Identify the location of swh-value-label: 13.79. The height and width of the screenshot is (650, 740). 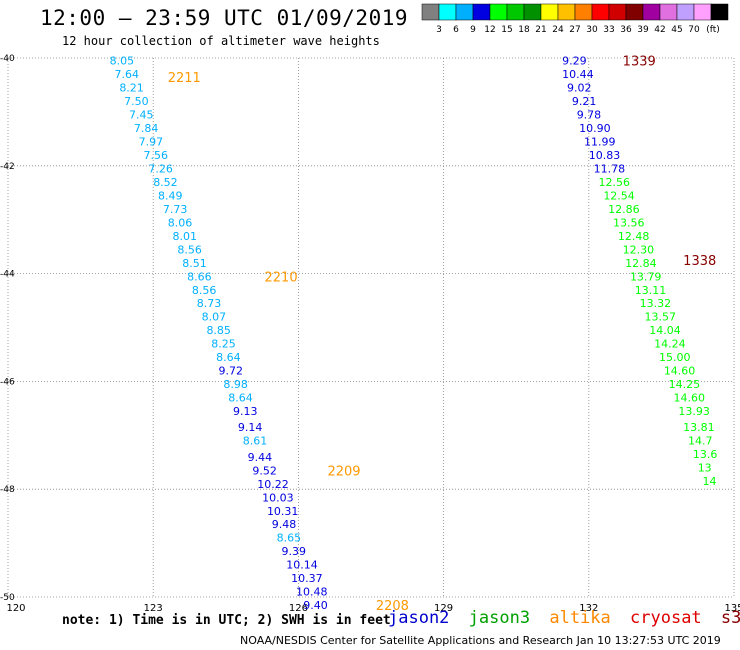
(646, 276).